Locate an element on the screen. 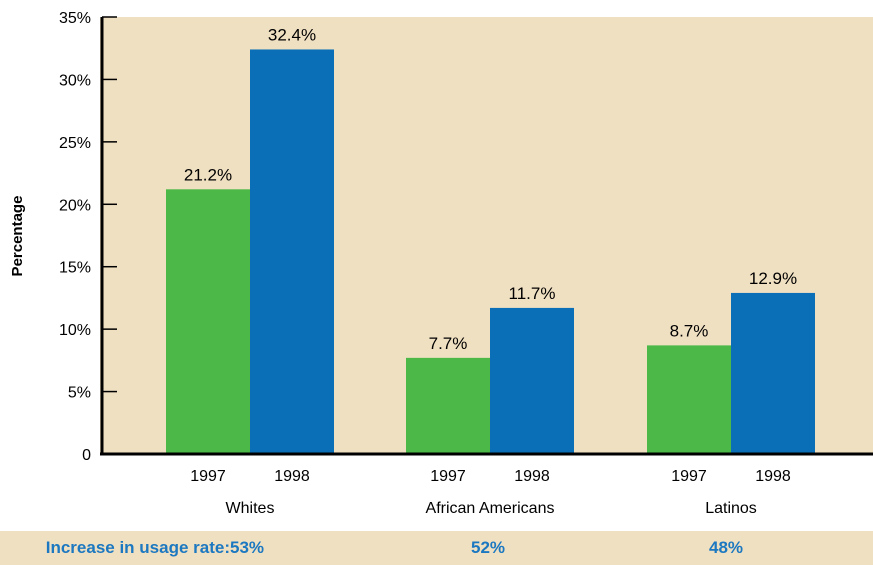 The height and width of the screenshot is (565, 873). x-group-label: African Americans is located at coordinates (490, 508).